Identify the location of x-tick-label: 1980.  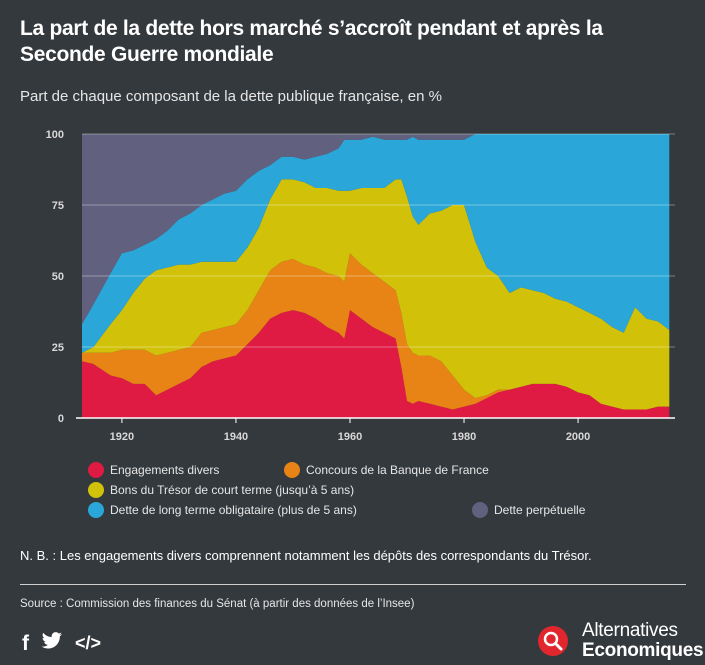
(464, 437).